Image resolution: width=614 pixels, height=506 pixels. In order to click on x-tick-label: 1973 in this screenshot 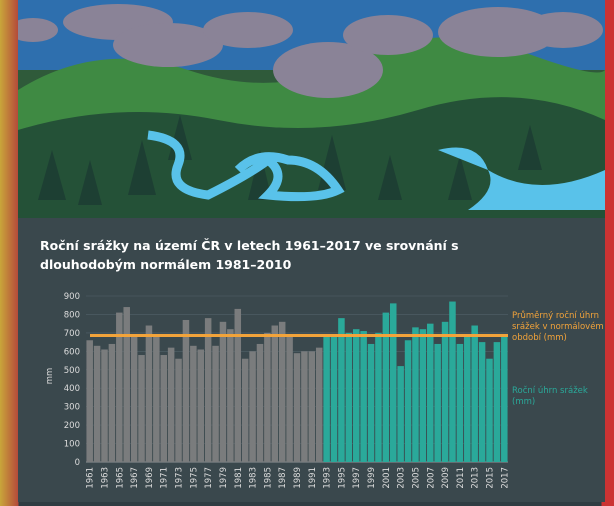, I will do `click(180, 478)`.